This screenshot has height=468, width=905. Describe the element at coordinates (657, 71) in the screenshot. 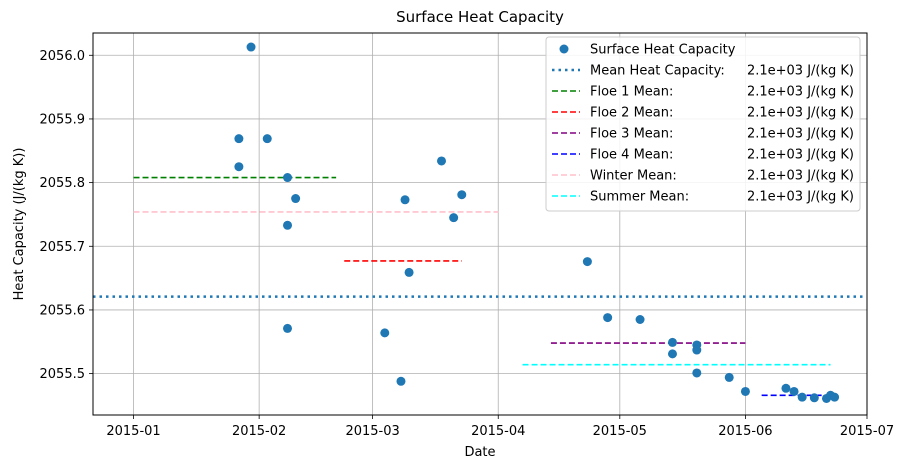

I see `legend-label: Mean Heat Capacity:` at that location.